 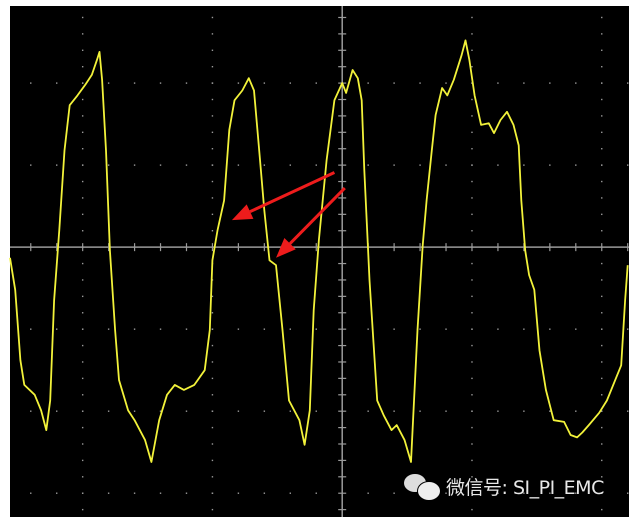 I want to click on watermark: 微信号: SI_PI_EMC, so click(x=504, y=486).